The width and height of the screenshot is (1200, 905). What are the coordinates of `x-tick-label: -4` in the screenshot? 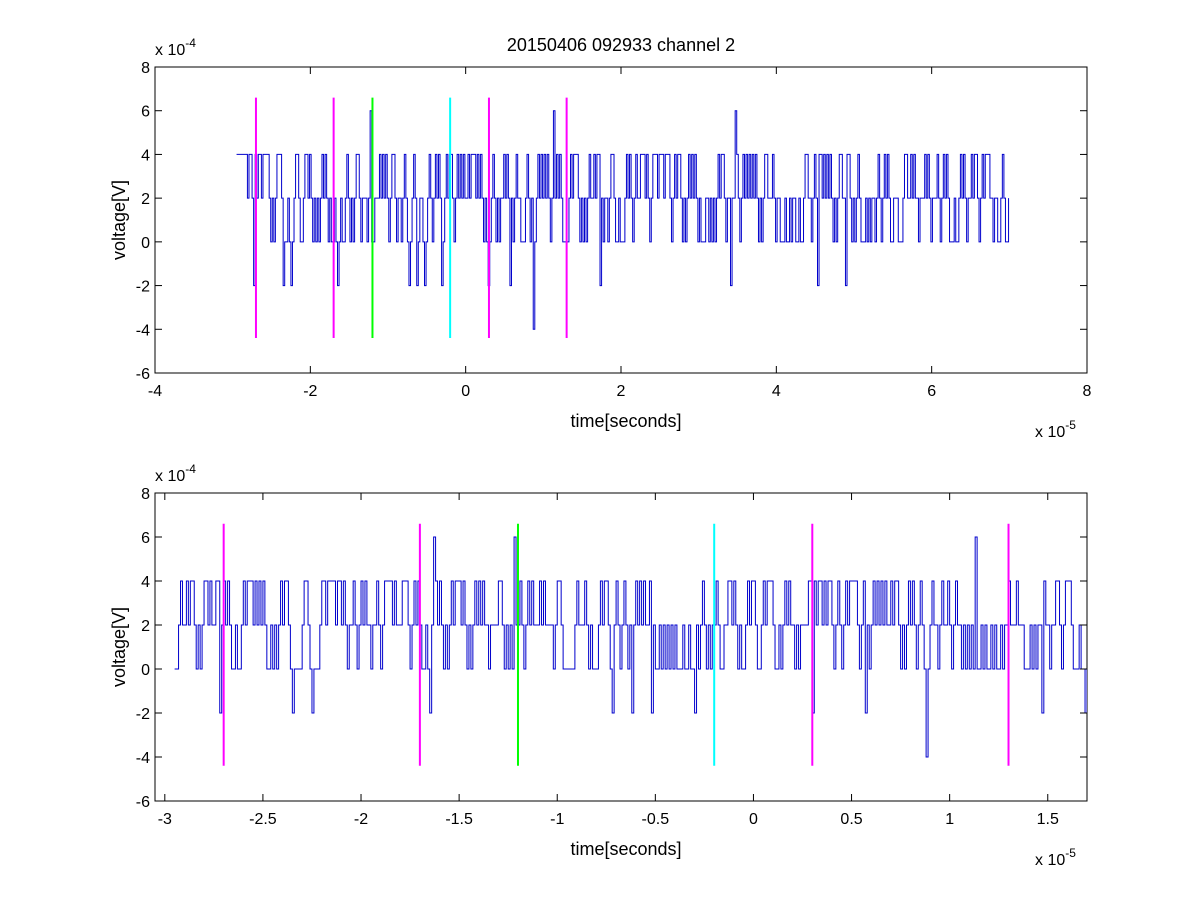 It's located at (155, 391).